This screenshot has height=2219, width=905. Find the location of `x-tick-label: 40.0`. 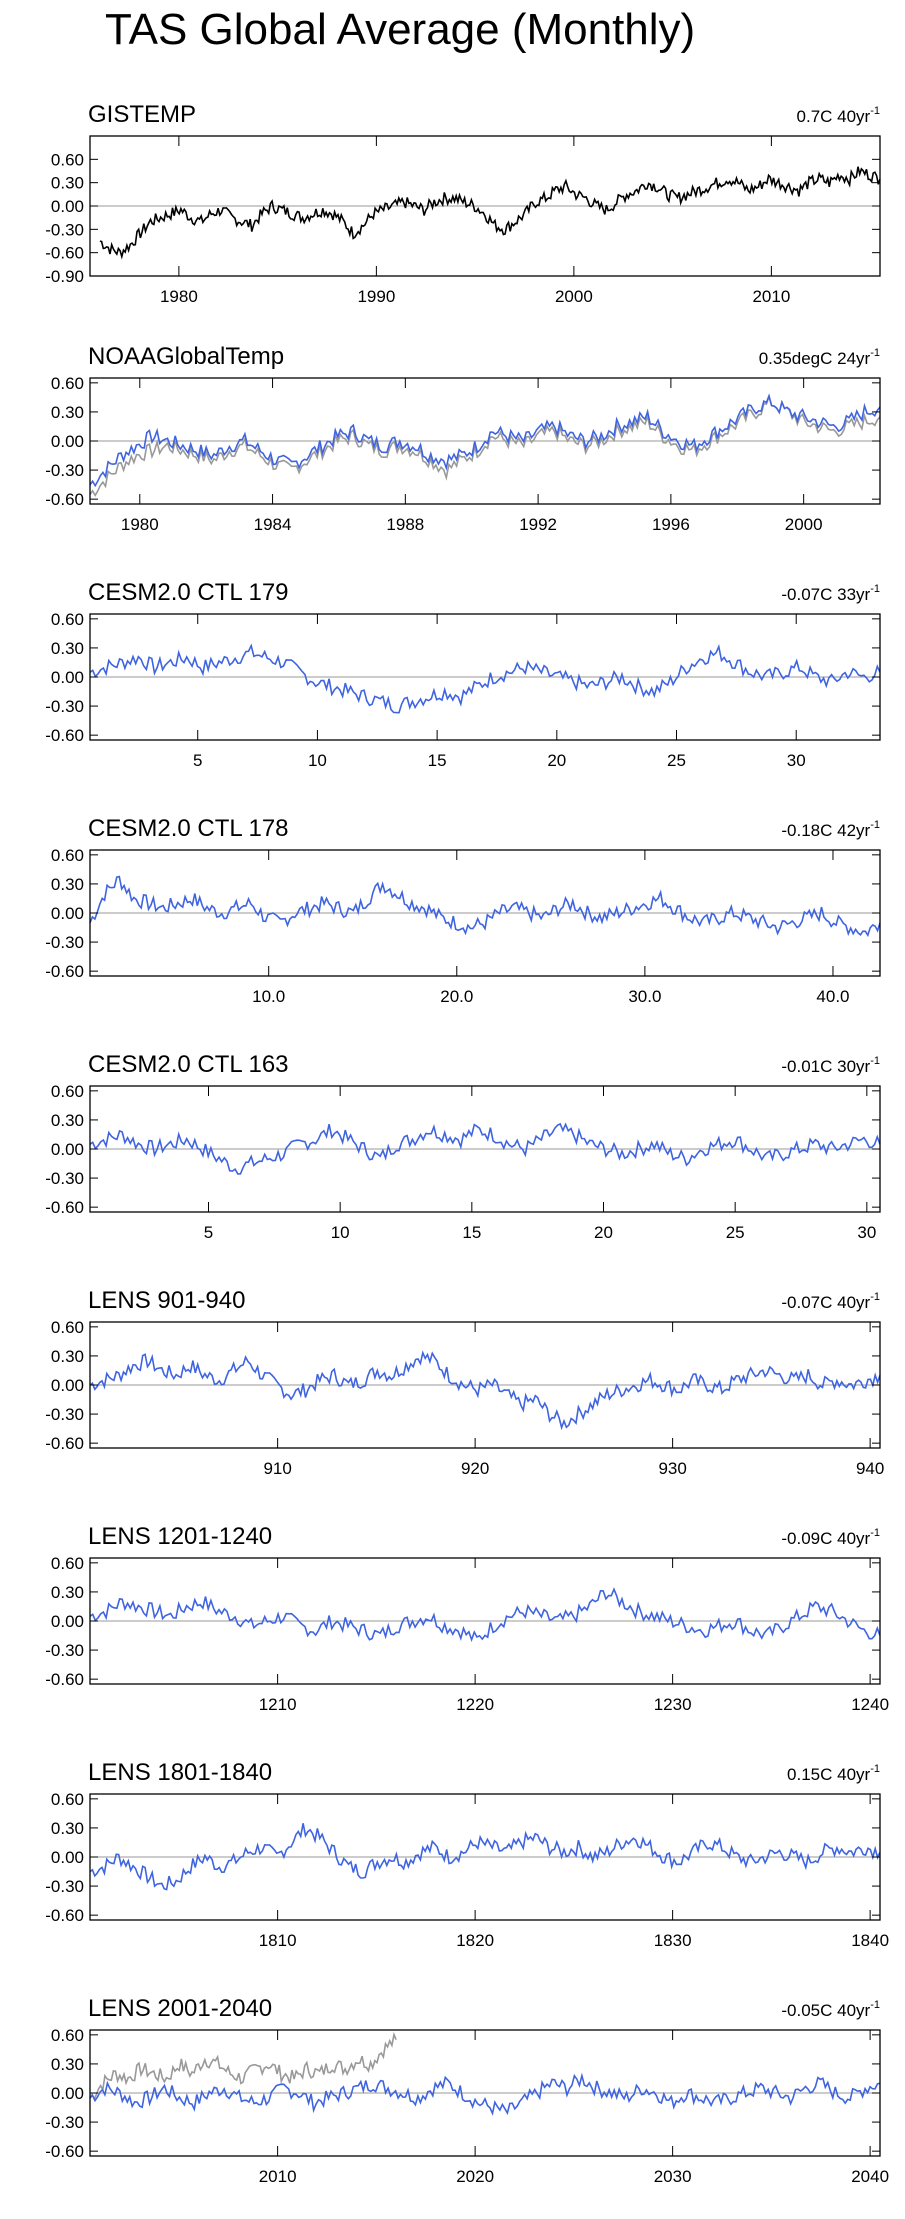

x-tick-label: 40.0 is located at coordinates (832, 996).